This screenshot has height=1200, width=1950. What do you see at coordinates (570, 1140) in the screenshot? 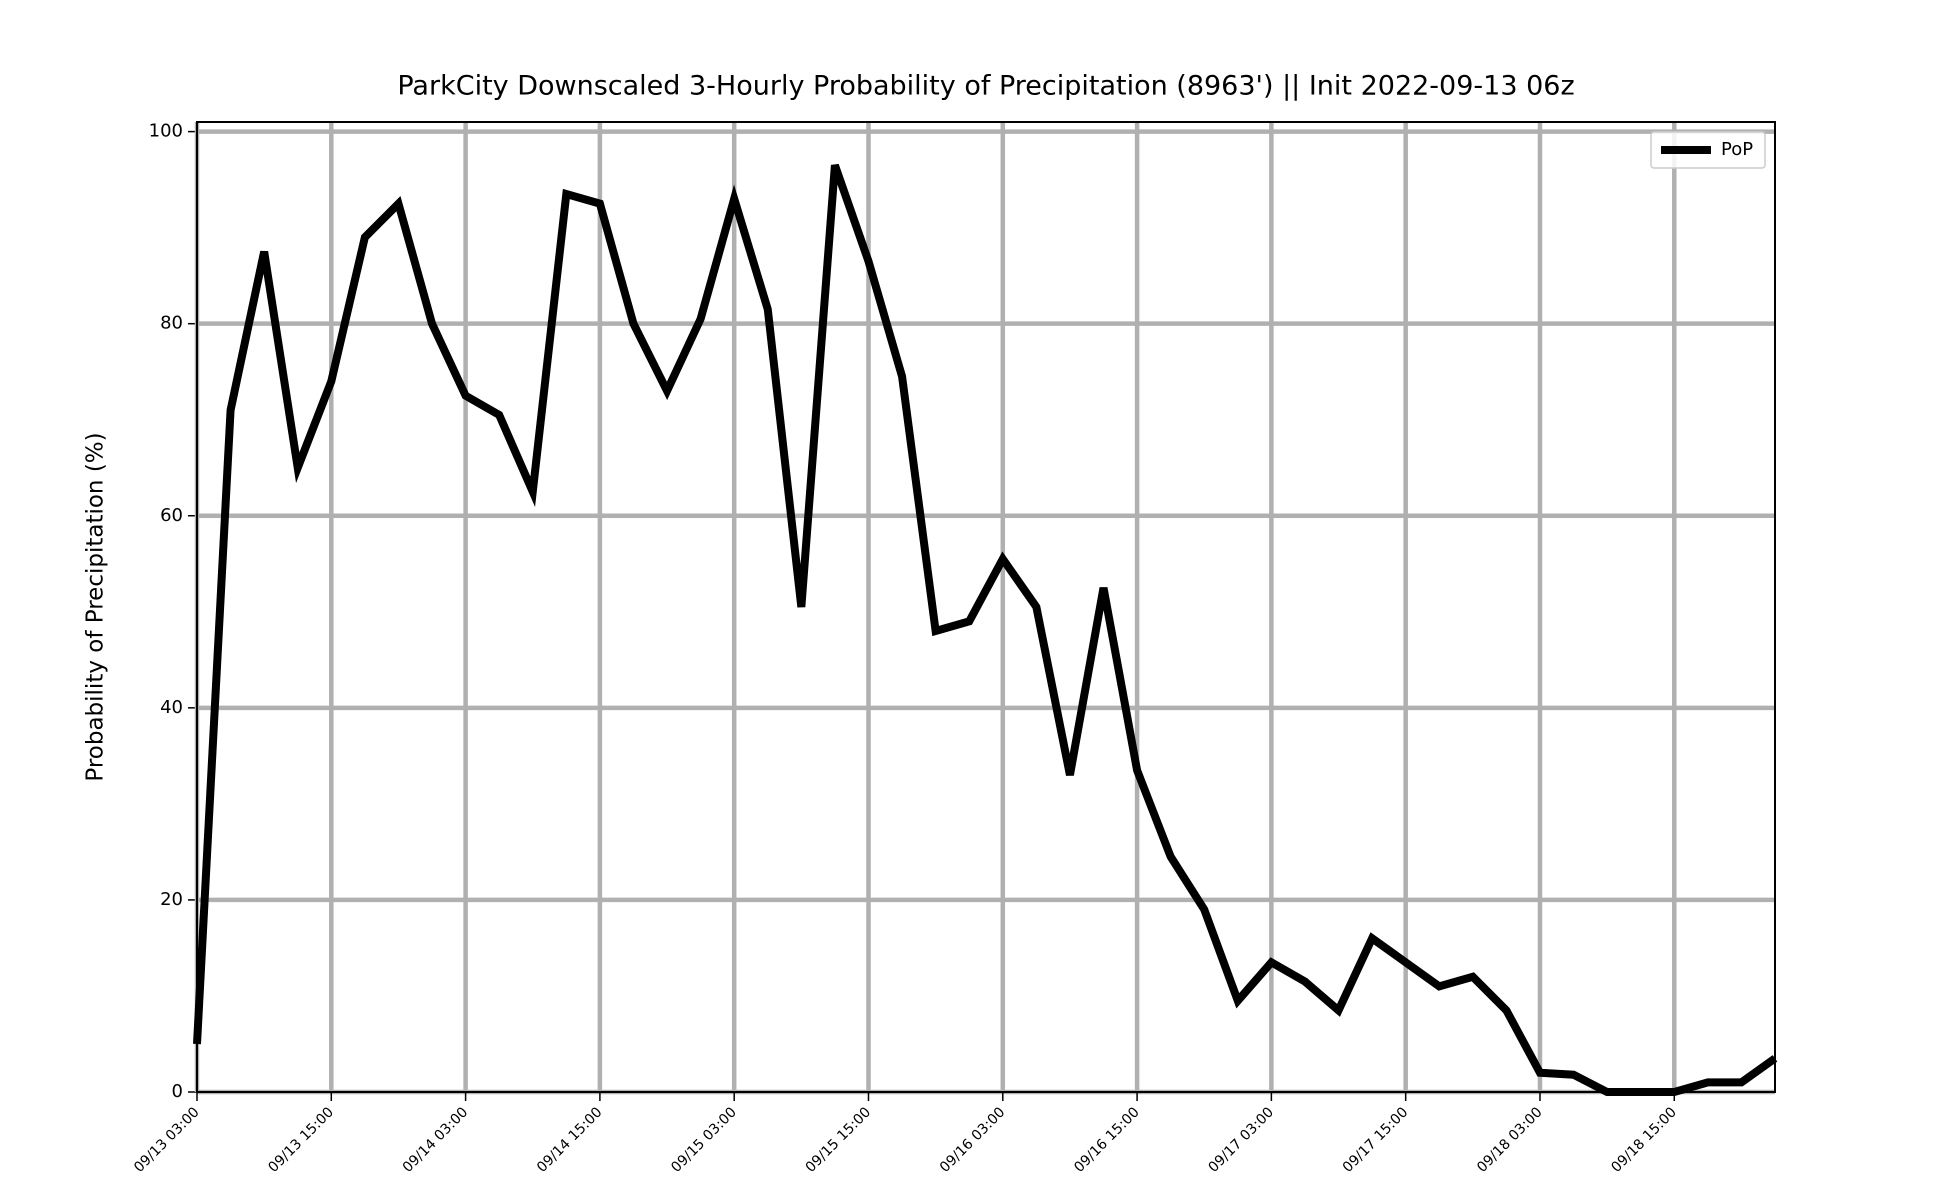
I see `x-tick-label: 09/14 15:00` at bounding box center [570, 1140].